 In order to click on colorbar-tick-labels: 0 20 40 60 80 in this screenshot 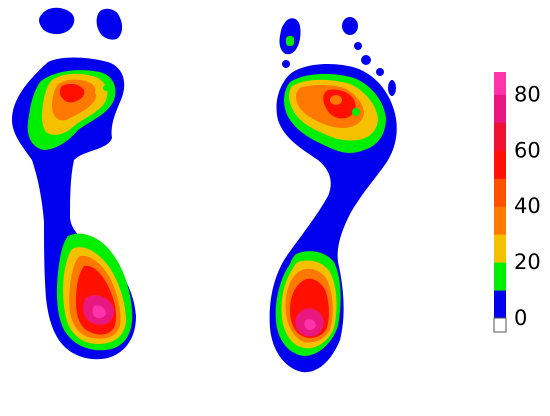, I will do `click(527, 206)`.